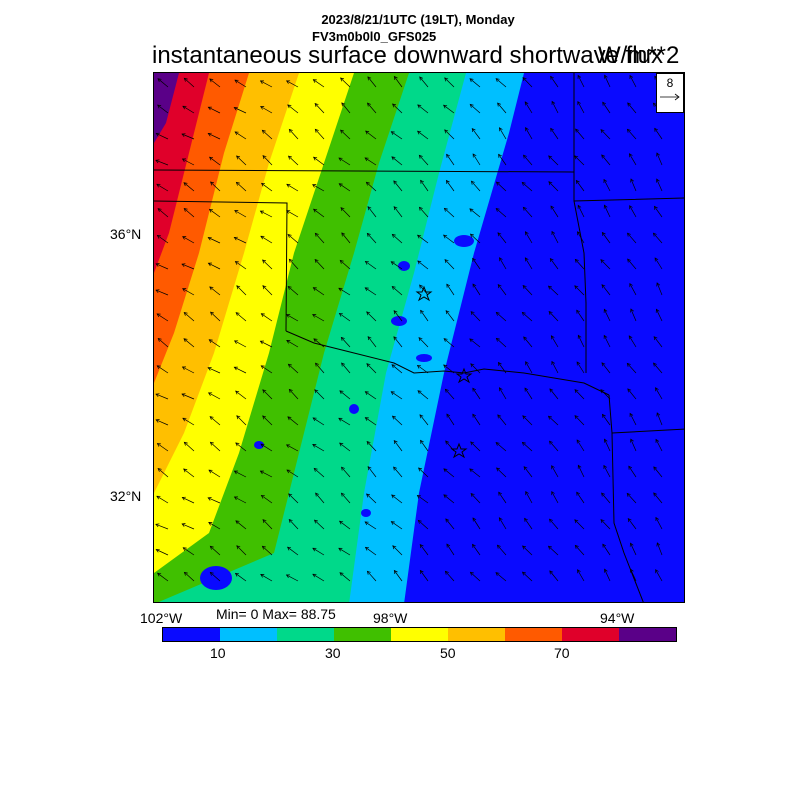 This screenshot has width=800, height=800. I want to click on reference-vector-label: 8, so click(670, 83).